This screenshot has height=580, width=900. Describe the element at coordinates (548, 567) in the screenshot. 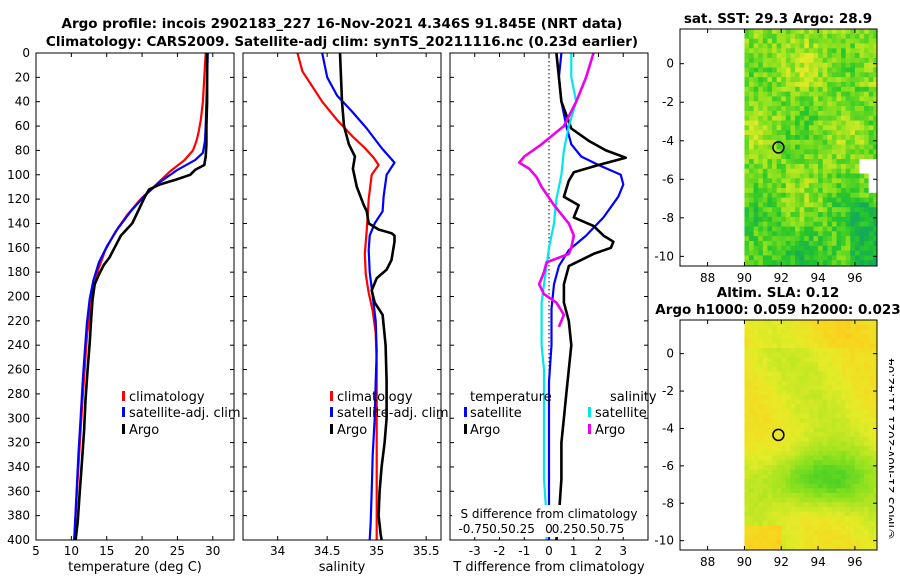

I see `x-axis-label: T difference from climatology` at that location.